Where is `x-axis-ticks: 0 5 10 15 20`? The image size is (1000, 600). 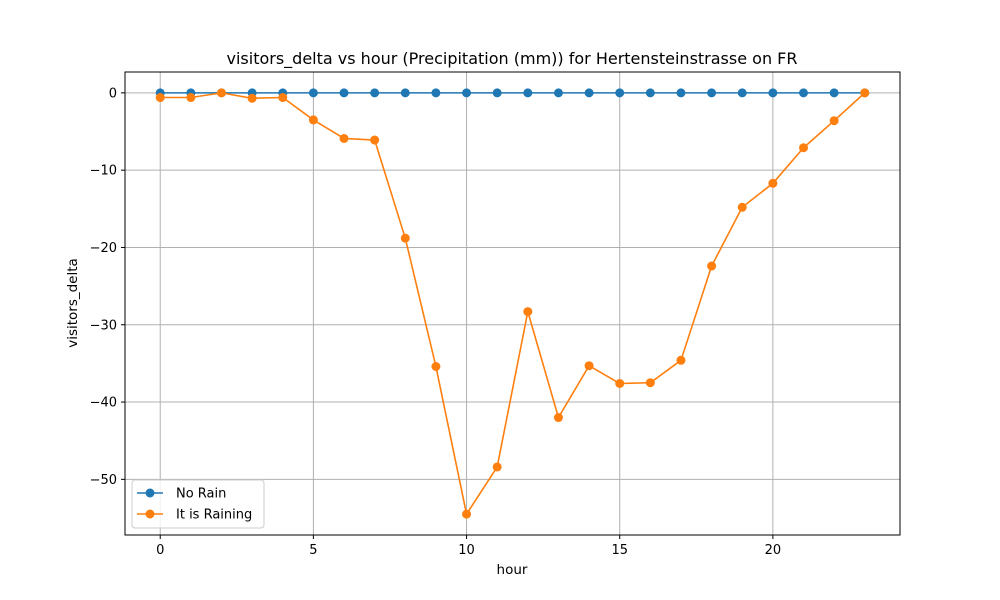
x-axis-ticks: 0 5 10 15 20 is located at coordinates (468, 546).